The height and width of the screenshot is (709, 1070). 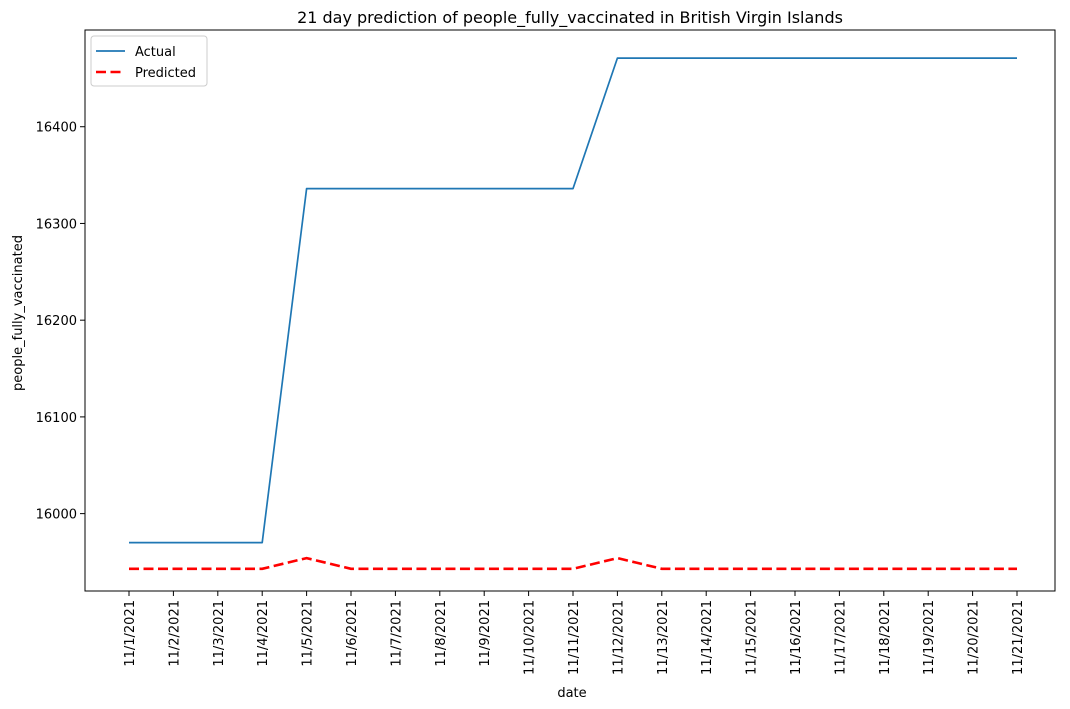 What do you see at coordinates (174, 633) in the screenshot?
I see `x-tick-label: 11/2/2021` at bounding box center [174, 633].